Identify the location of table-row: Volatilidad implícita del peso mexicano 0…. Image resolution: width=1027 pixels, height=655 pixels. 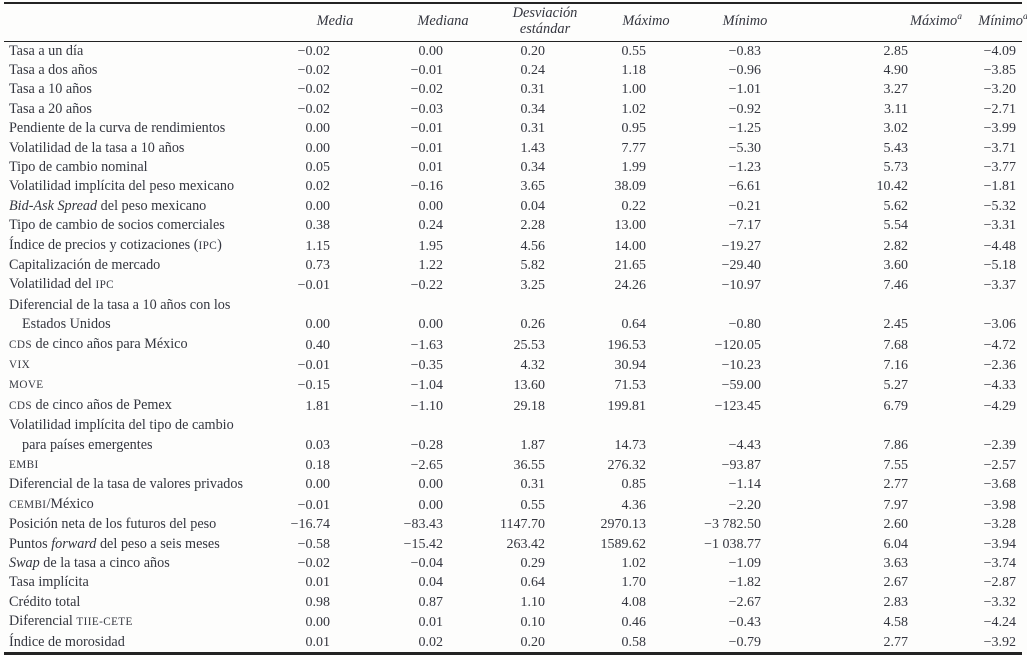
(513, 186).